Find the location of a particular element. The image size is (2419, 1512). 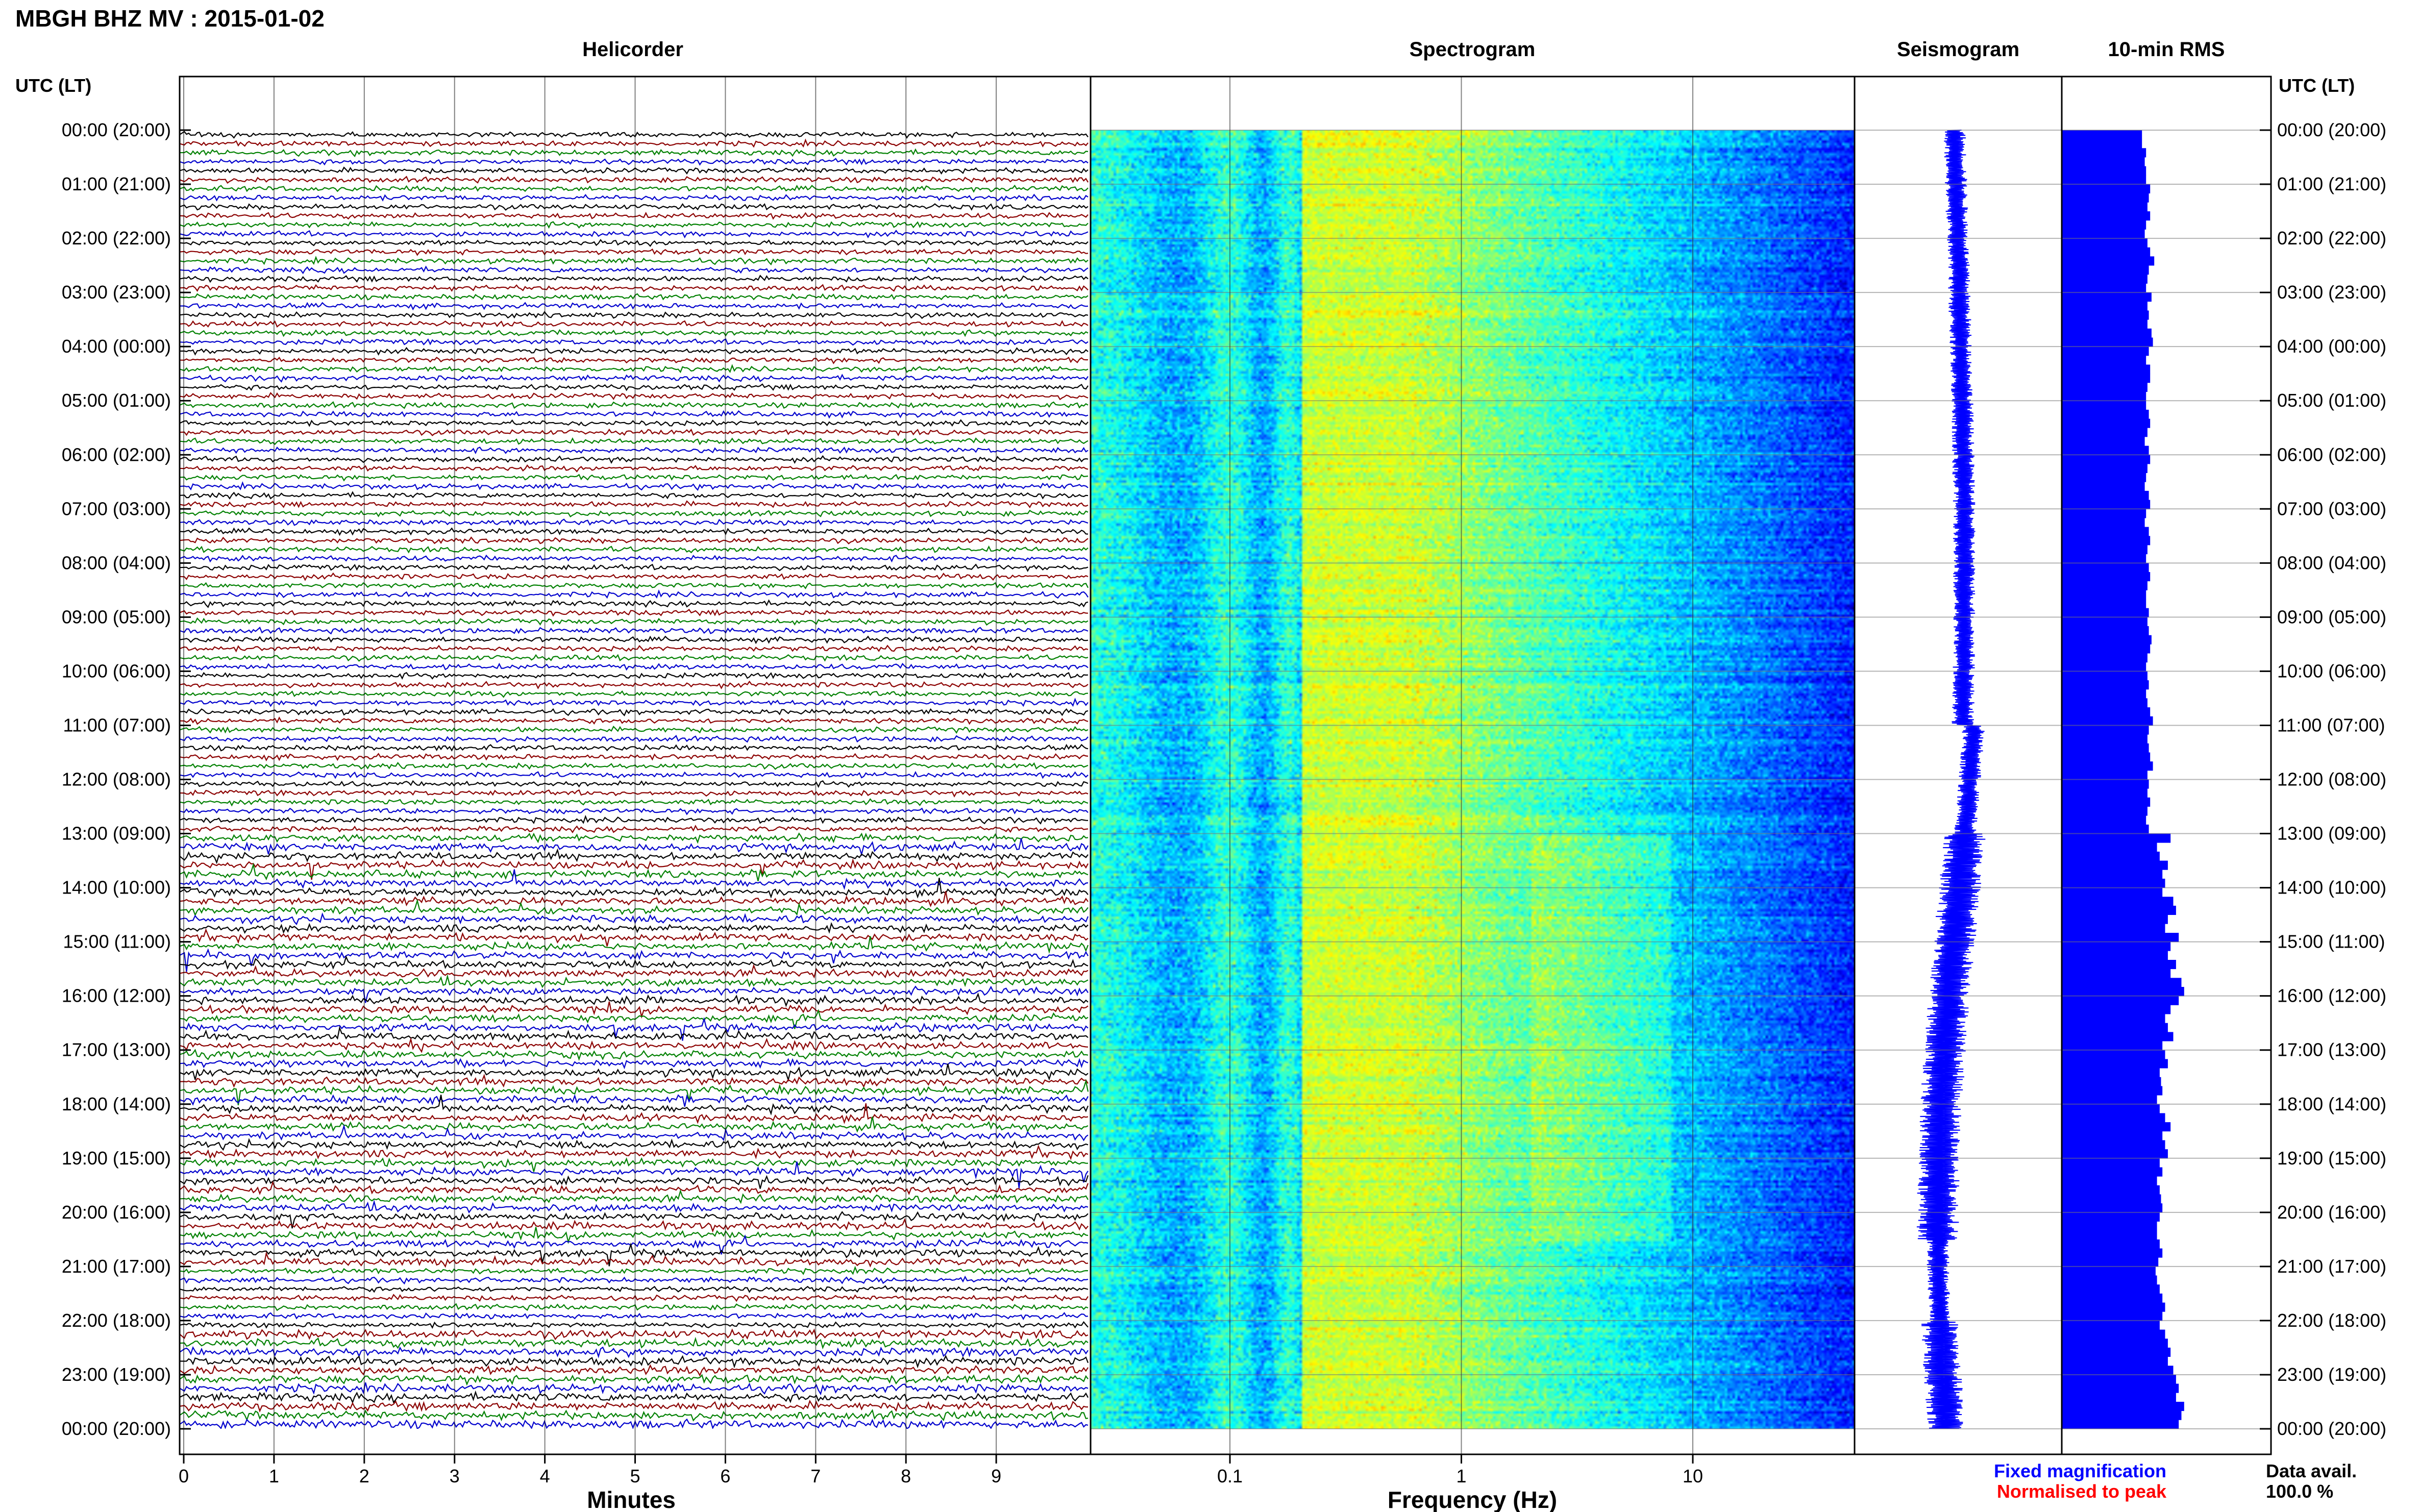

left-time-tick-label: 19:00 (15:00) is located at coordinates (116, 1158).